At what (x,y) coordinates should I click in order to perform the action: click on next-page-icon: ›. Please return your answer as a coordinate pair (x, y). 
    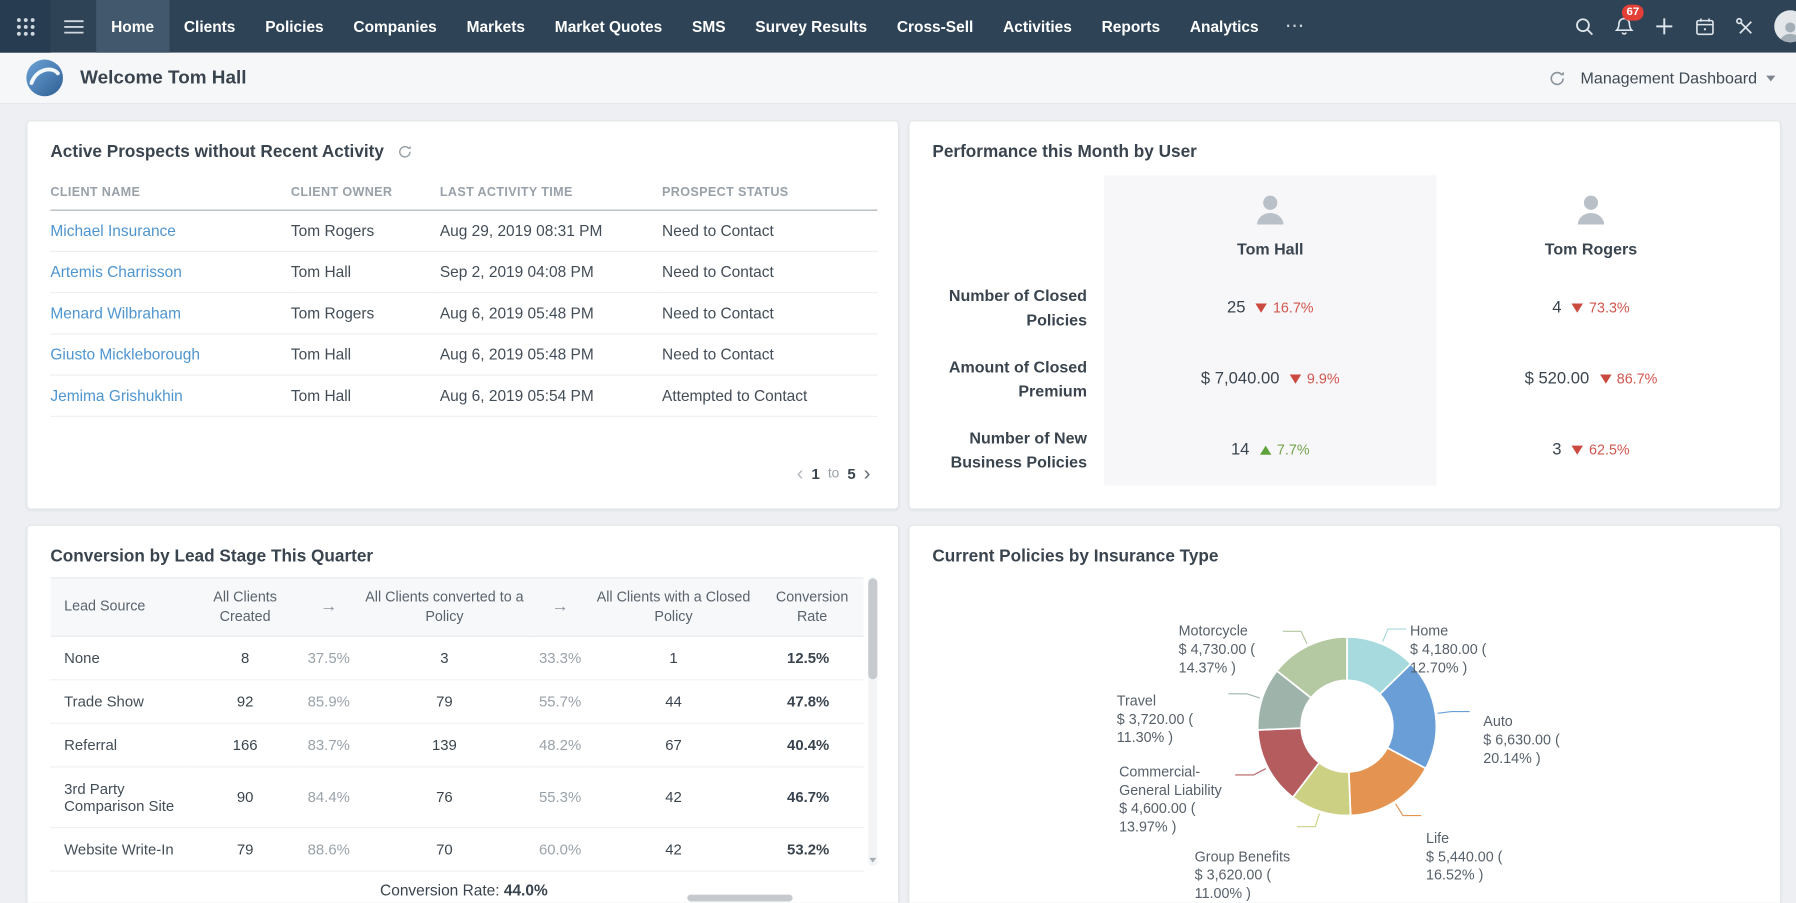
    Looking at the image, I should click on (867, 473).